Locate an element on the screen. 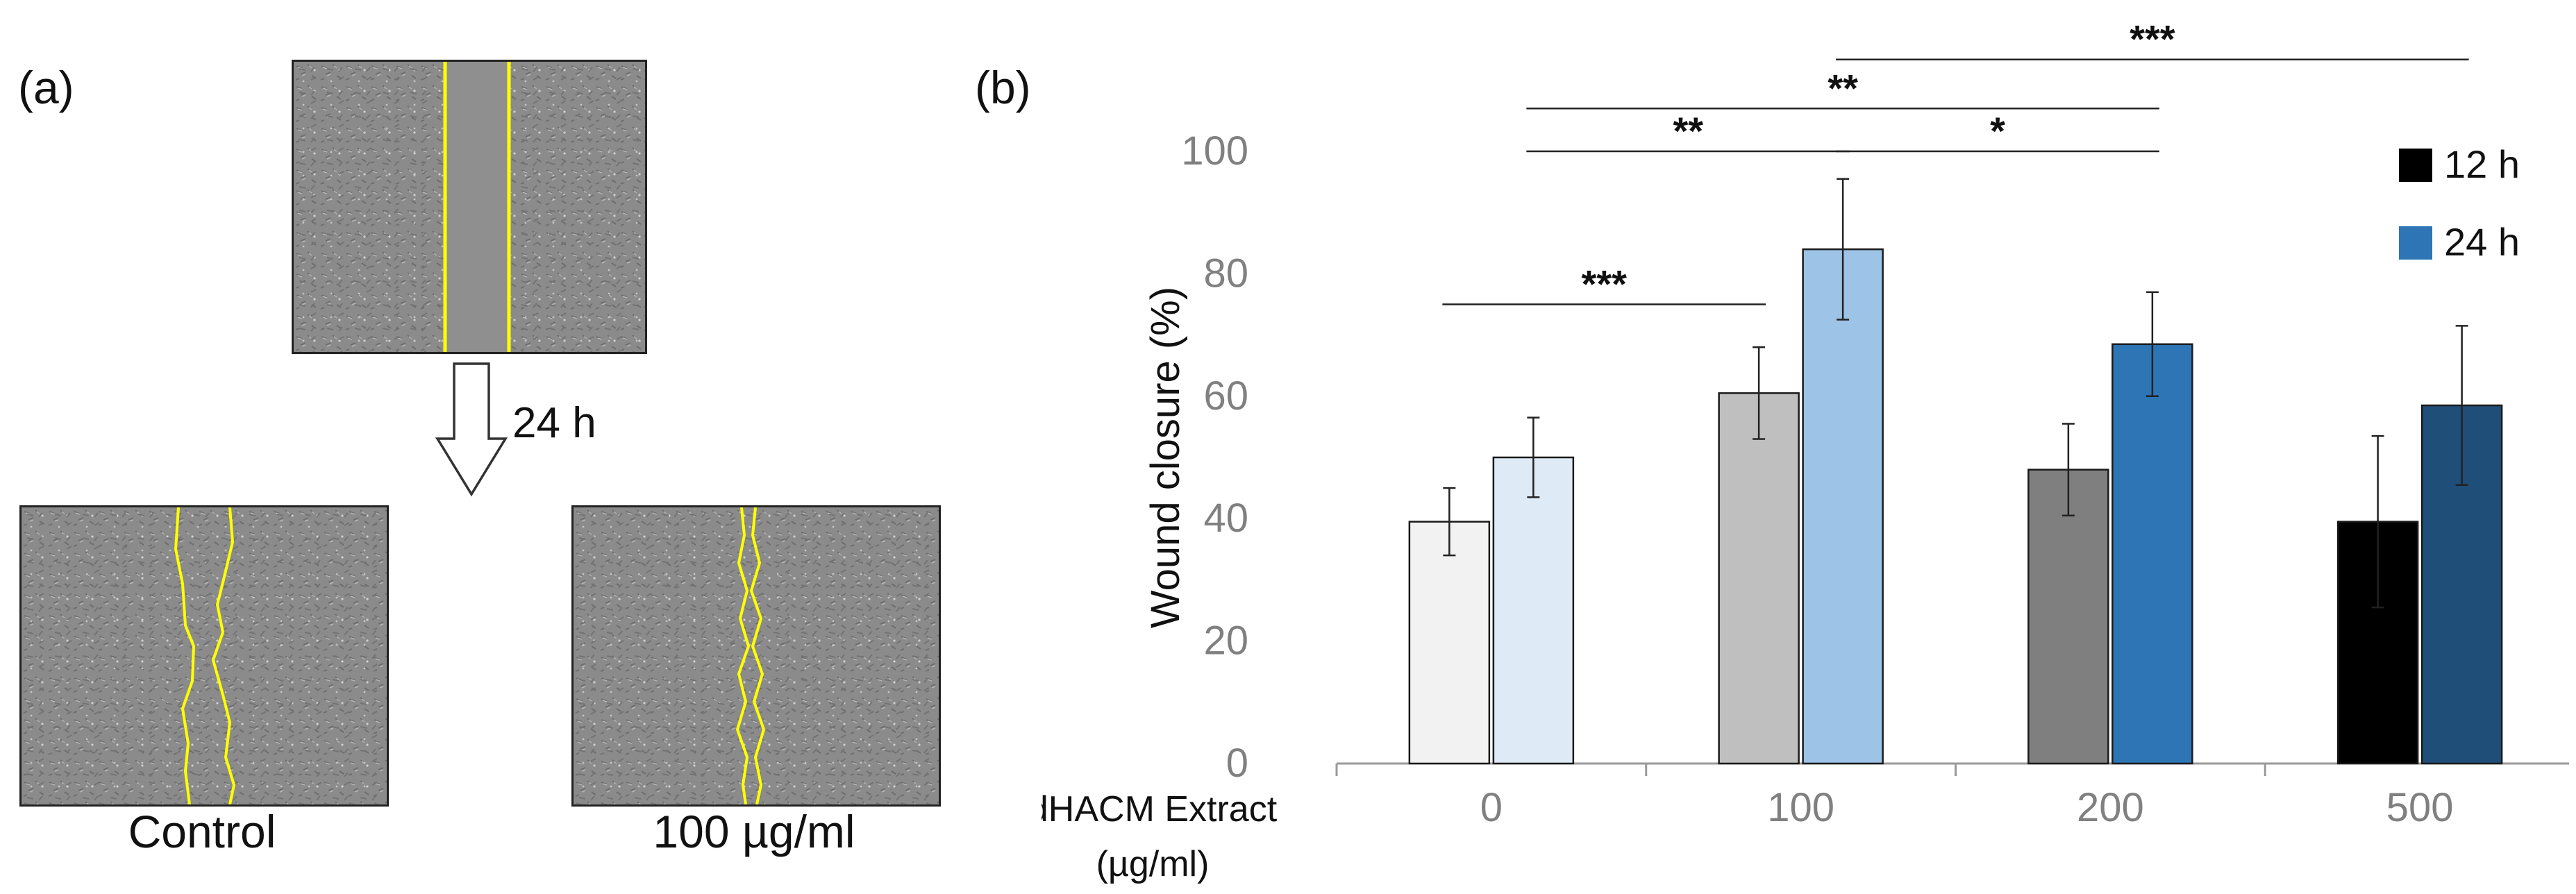 This screenshot has height=894, width=2576. caption-100-ug-ml: 100 µg/ml is located at coordinates (754, 831).